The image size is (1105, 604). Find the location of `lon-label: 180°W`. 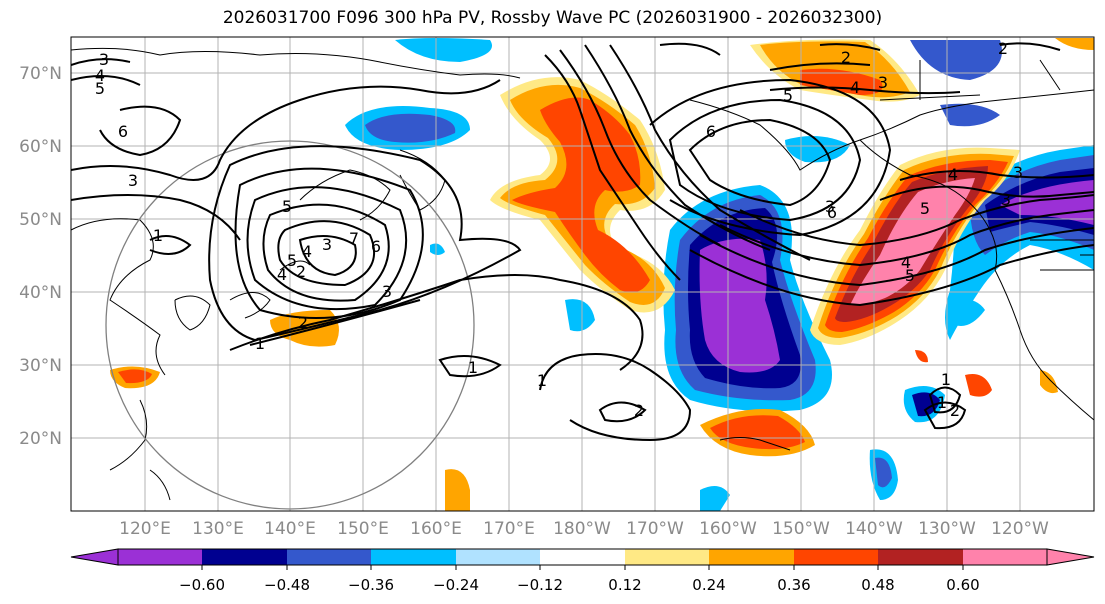

lon-label: 180°W is located at coordinates (582, 529).